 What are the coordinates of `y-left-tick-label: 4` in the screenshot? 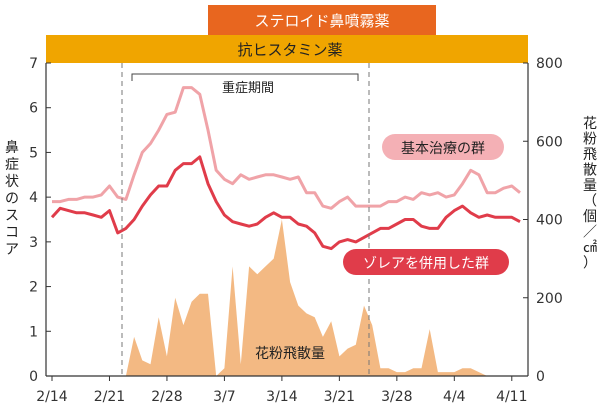 It's located at (33, 198).